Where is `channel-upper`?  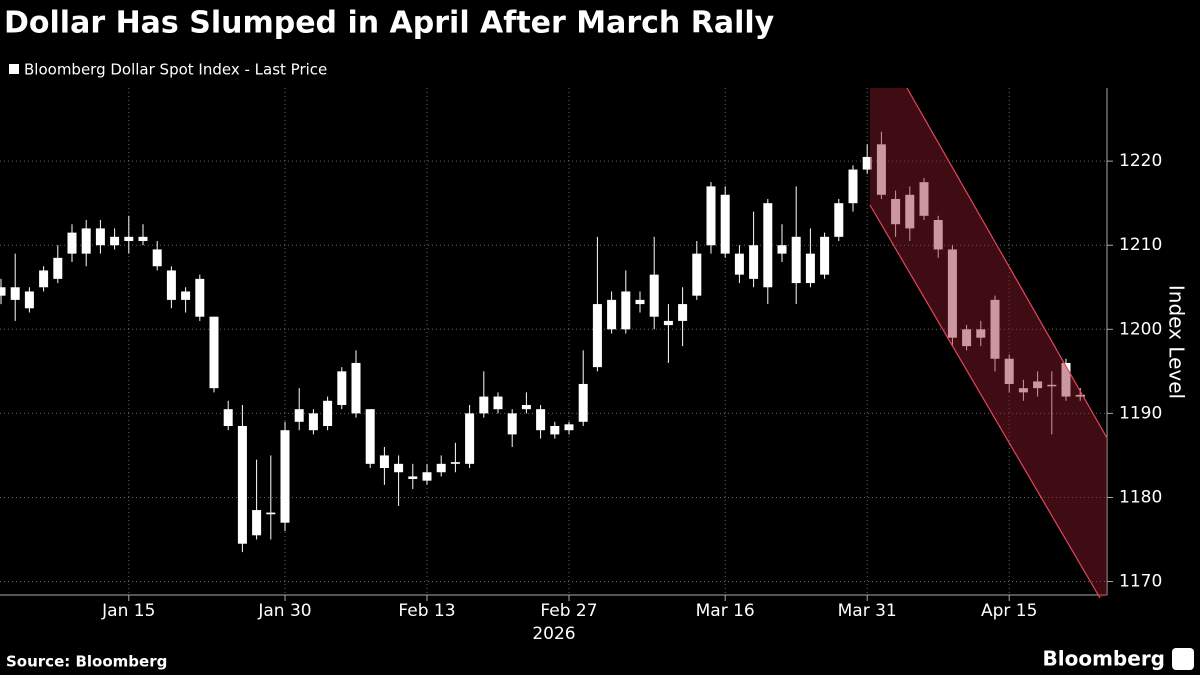
channel-upper is located at coordinates (1007, 263).